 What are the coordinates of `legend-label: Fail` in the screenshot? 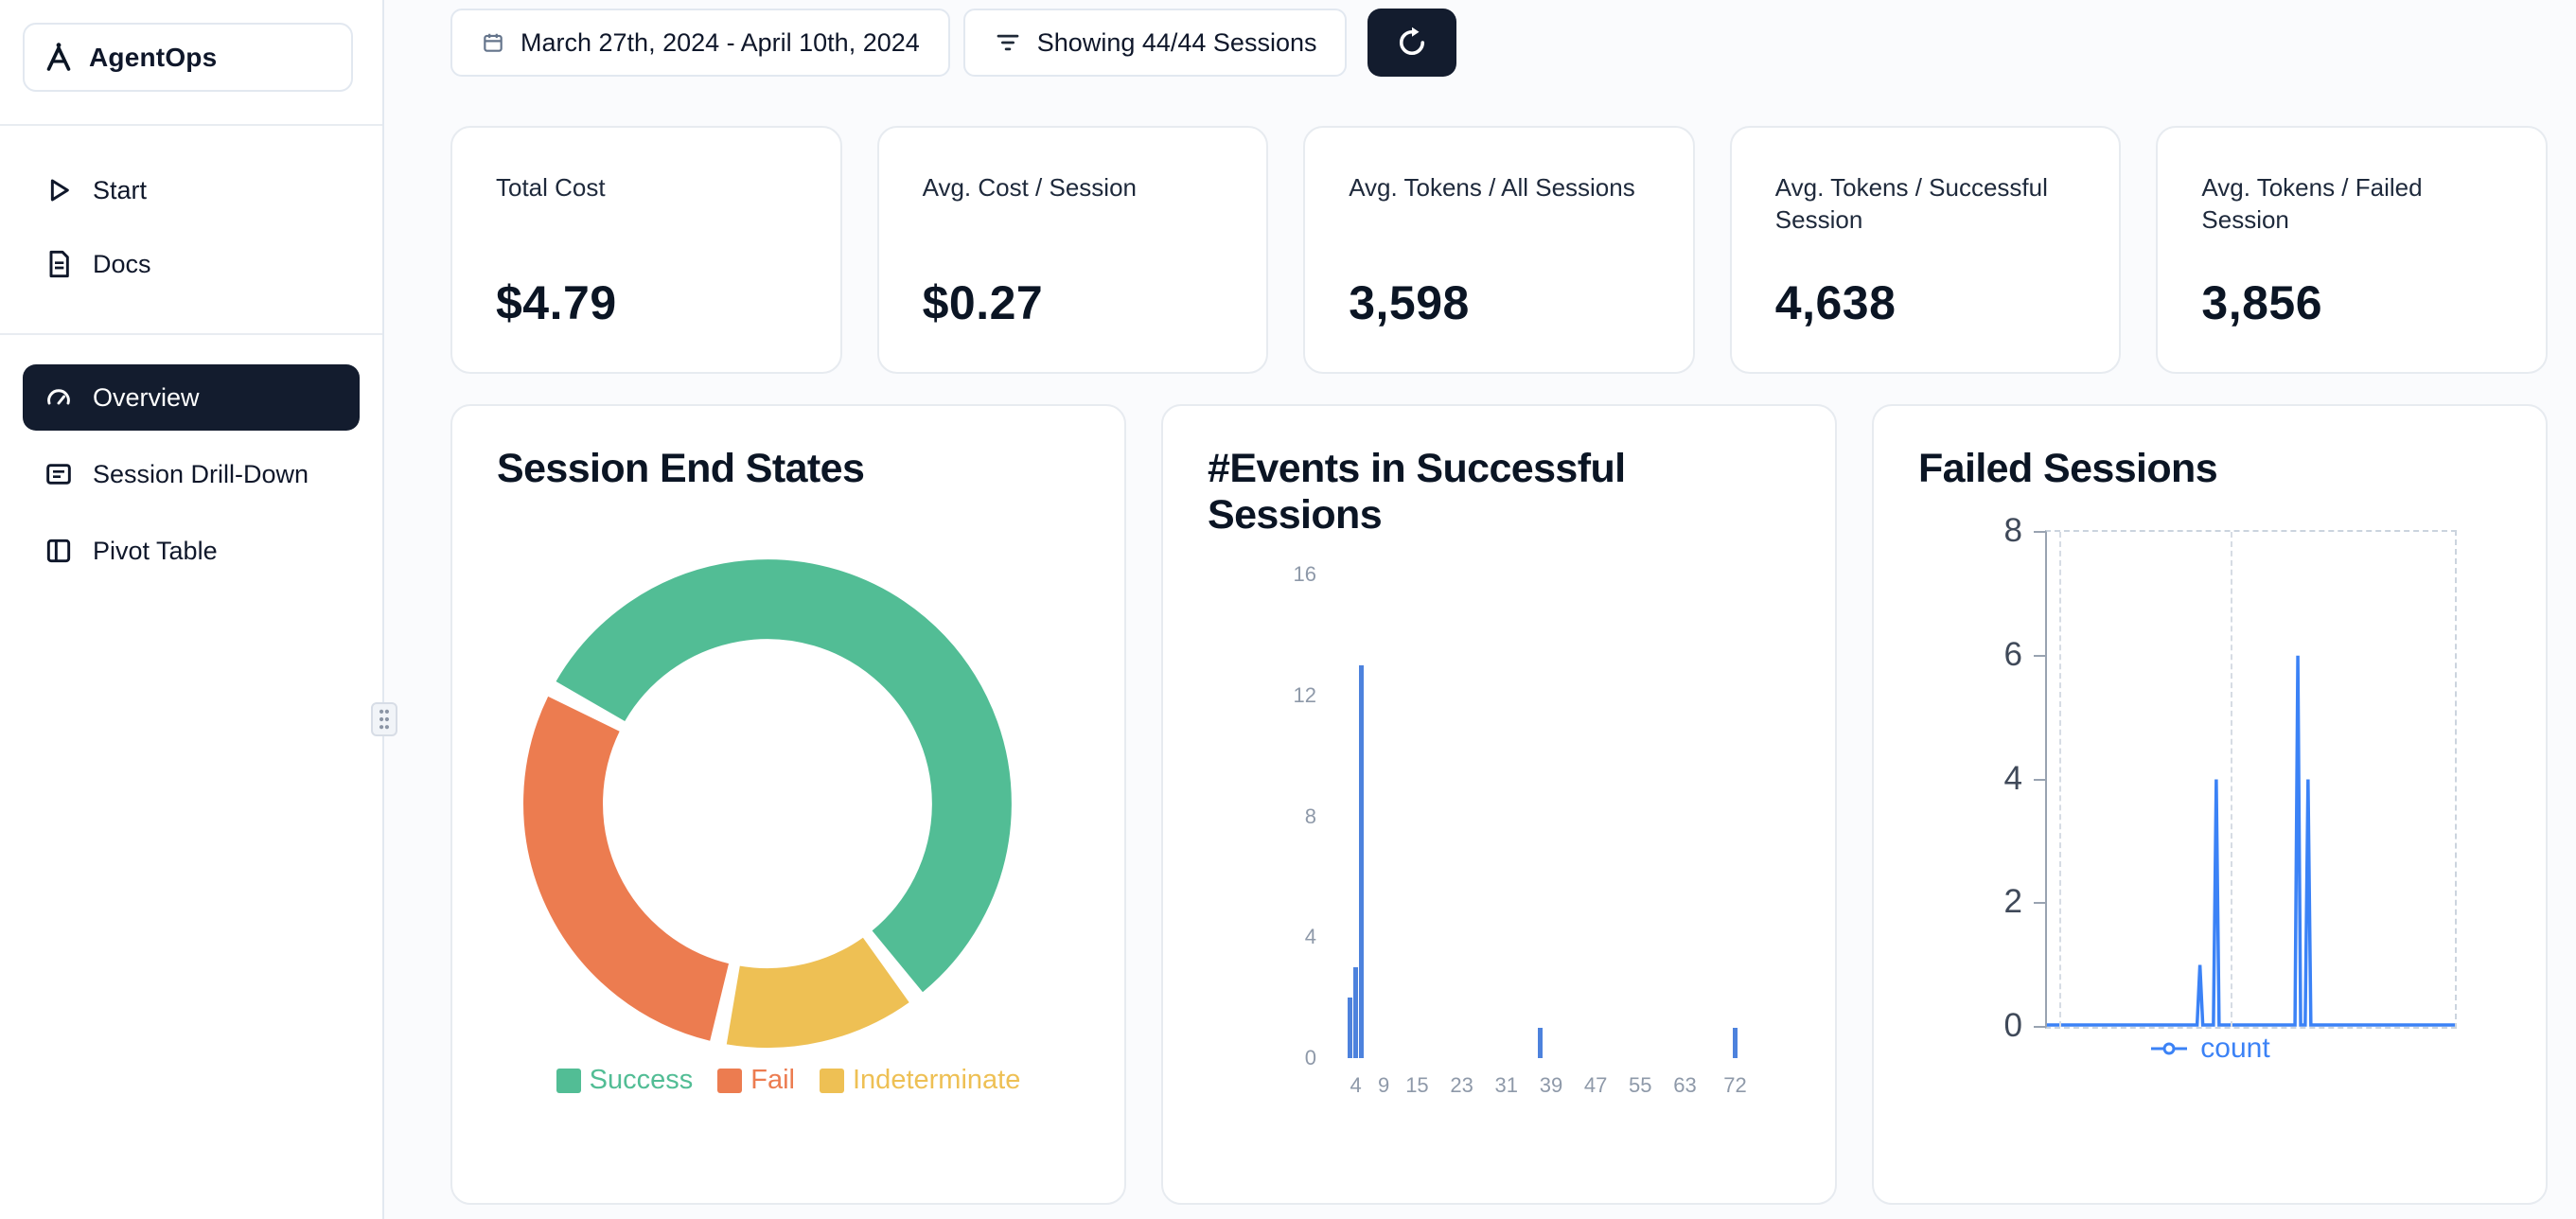 It's located at (772, 1080).